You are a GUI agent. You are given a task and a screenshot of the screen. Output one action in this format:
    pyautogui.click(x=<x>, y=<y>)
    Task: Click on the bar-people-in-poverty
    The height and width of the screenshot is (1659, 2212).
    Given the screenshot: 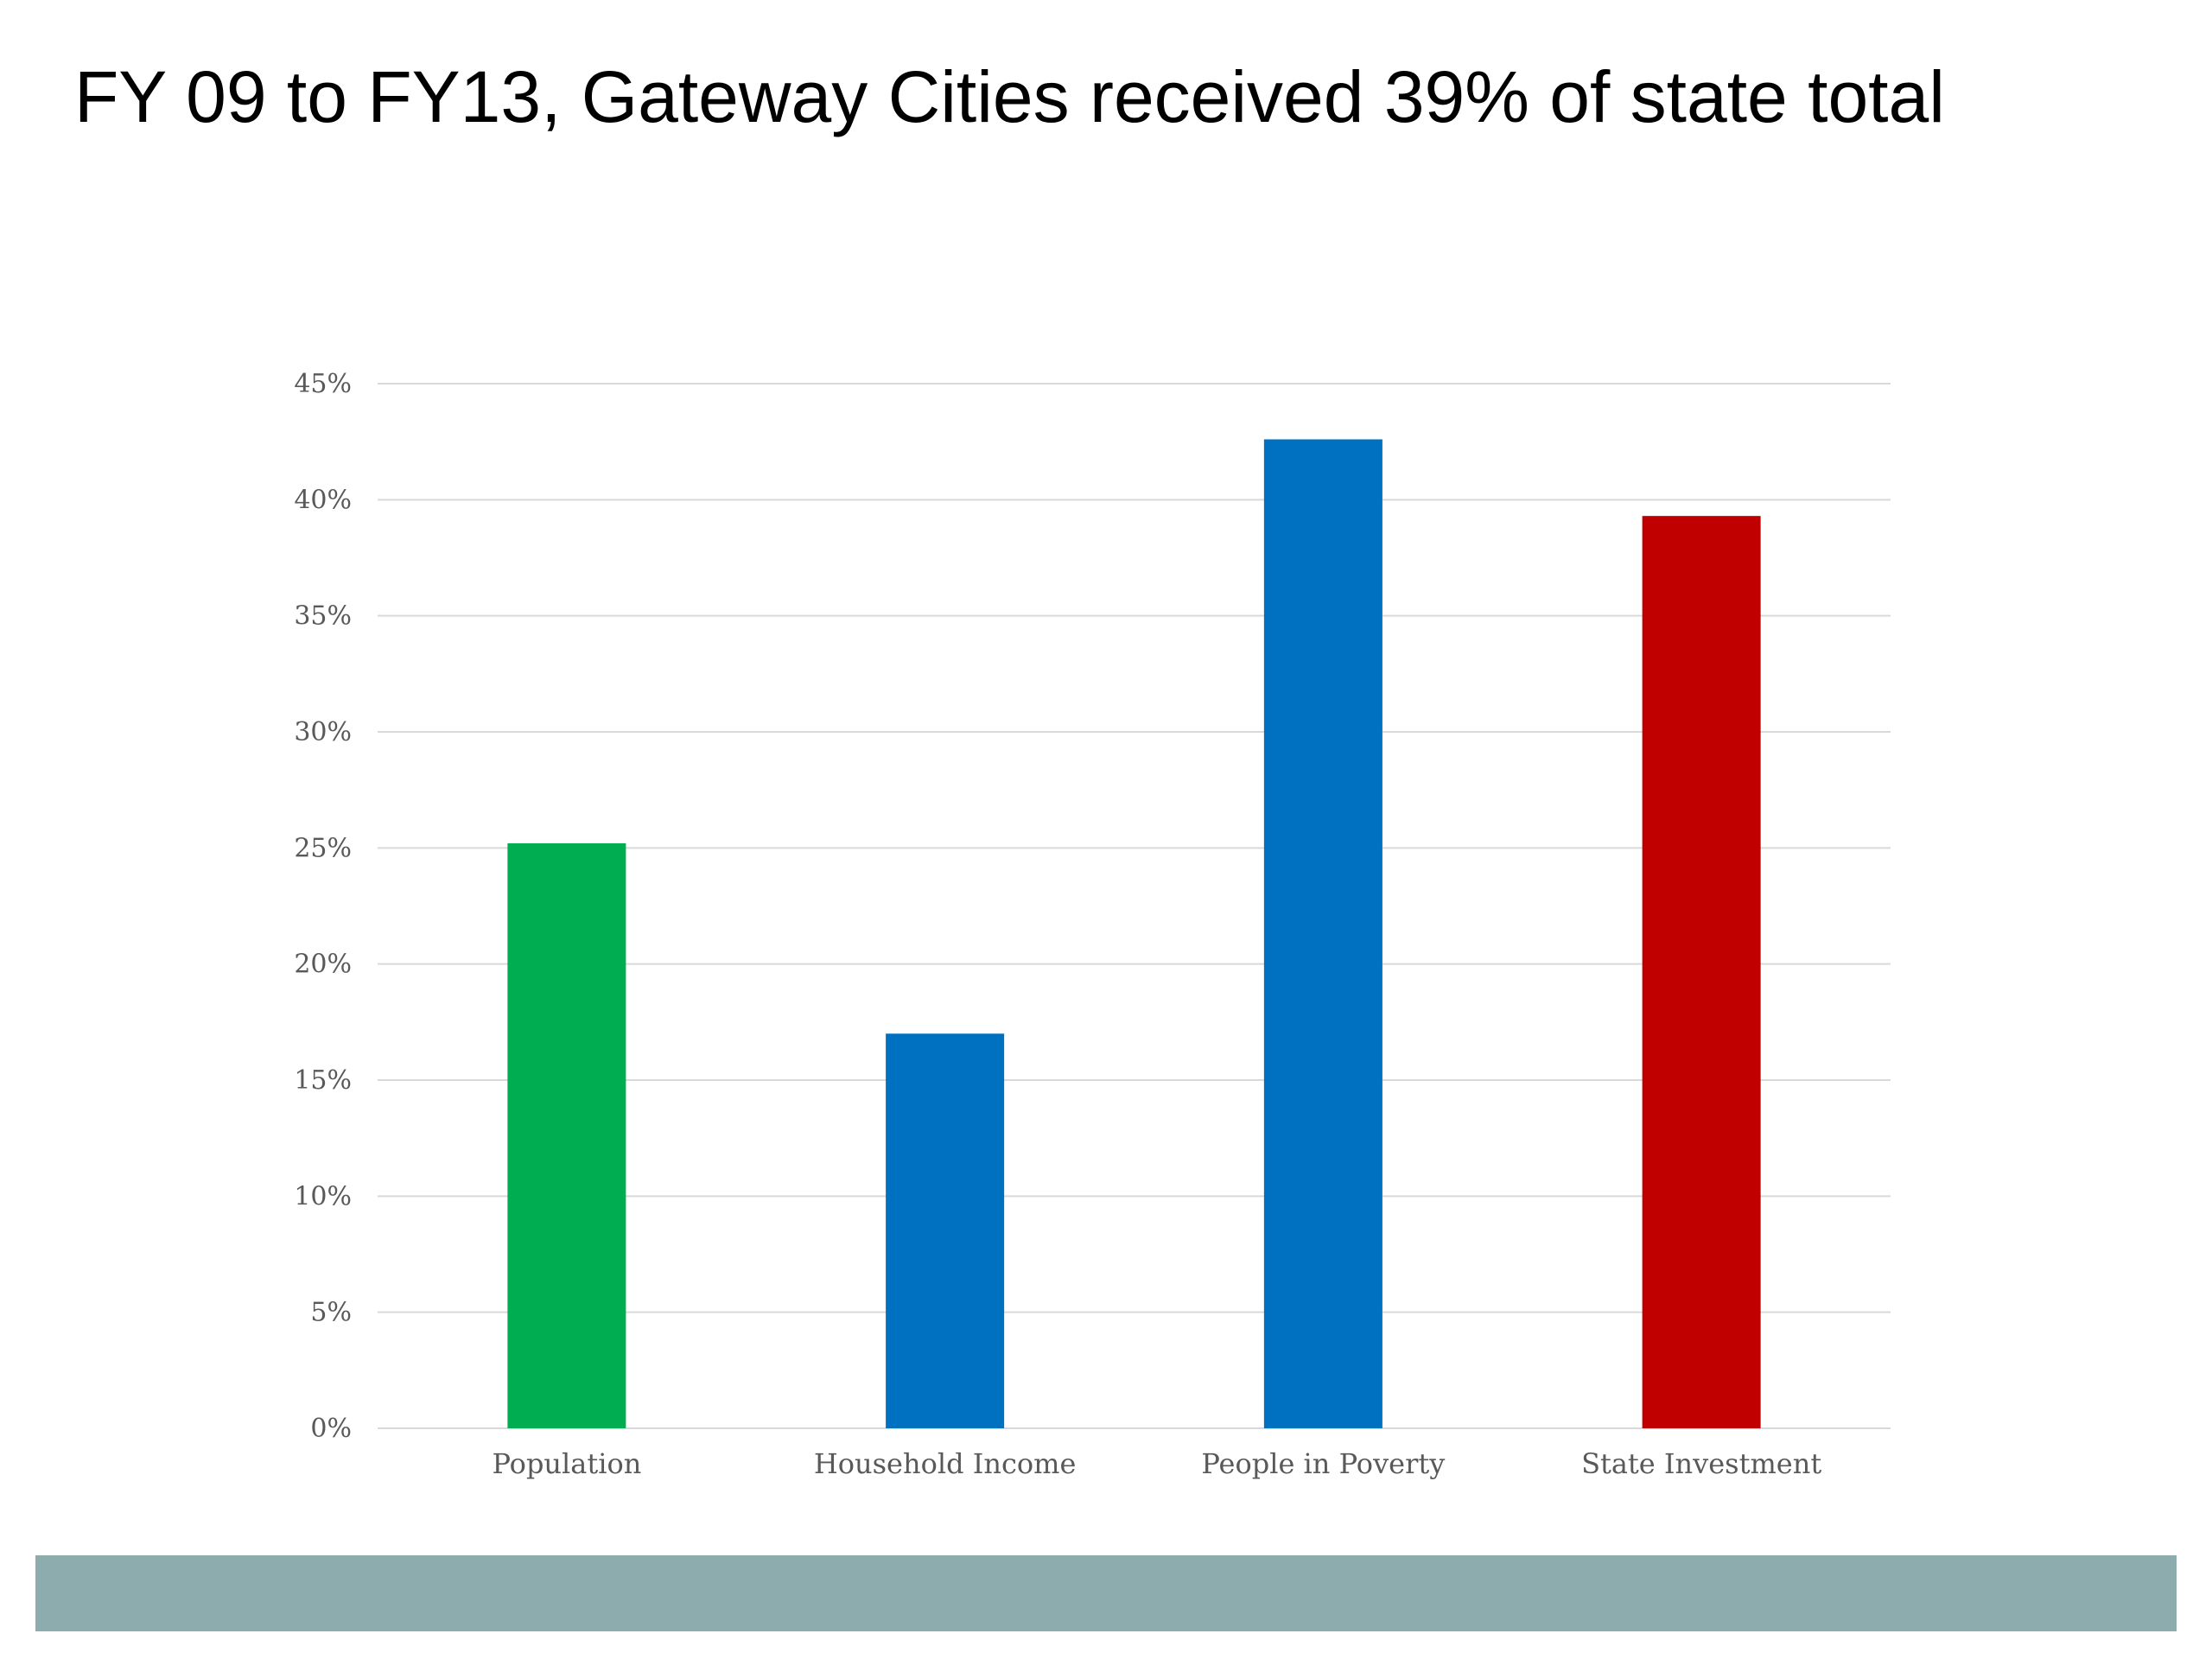 What is the action you would take?
    pyautogui.click(x=1322, y=934)
    